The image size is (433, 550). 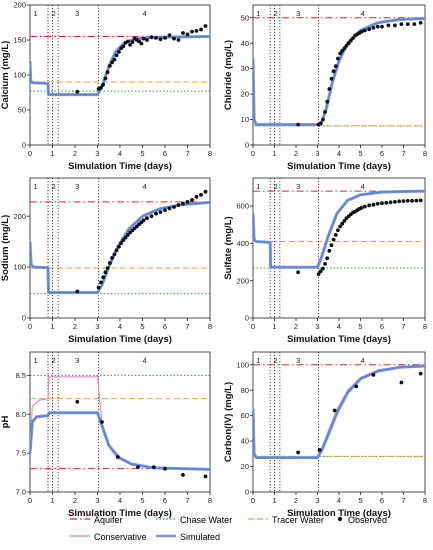 I want to click on legend-label-tracer: Tracer Water, so click(x=298, y=520).